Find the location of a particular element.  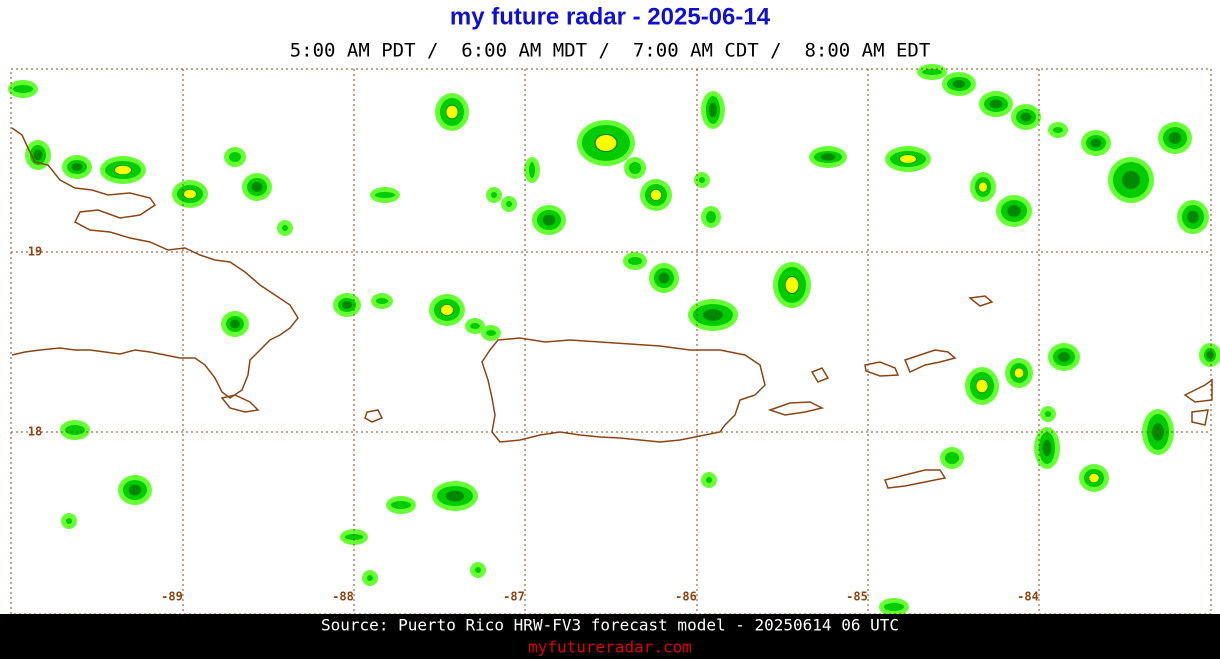

lon-label: -87 is located at coordinates (514, 597).